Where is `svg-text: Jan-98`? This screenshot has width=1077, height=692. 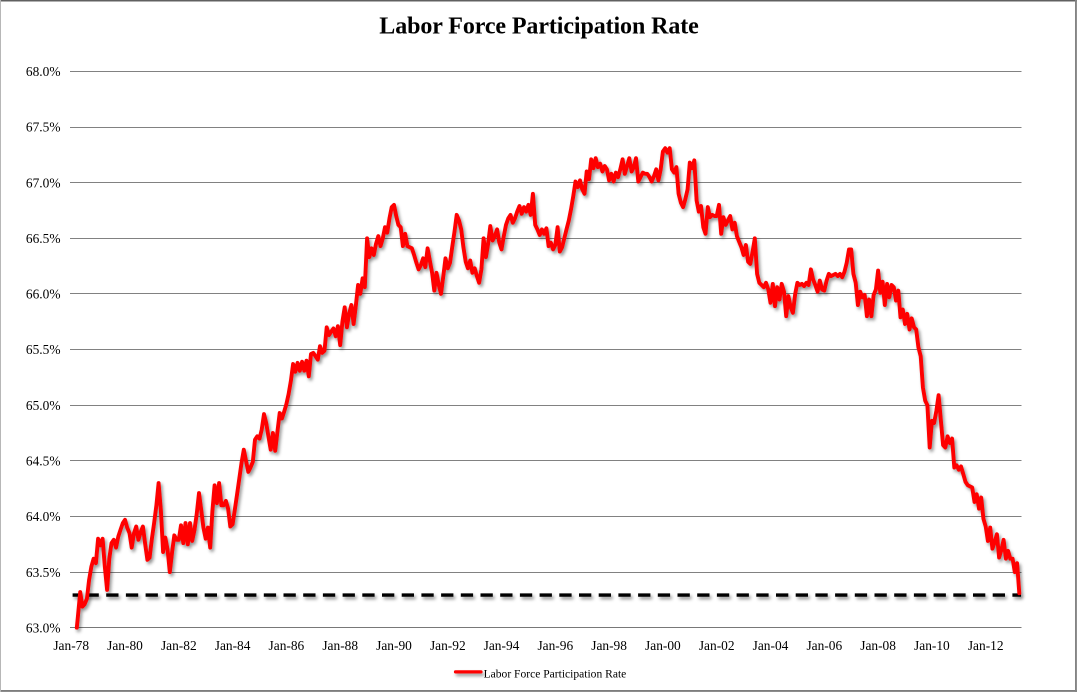
svg-text: Jan-98 is located at coordinates (609, 645).